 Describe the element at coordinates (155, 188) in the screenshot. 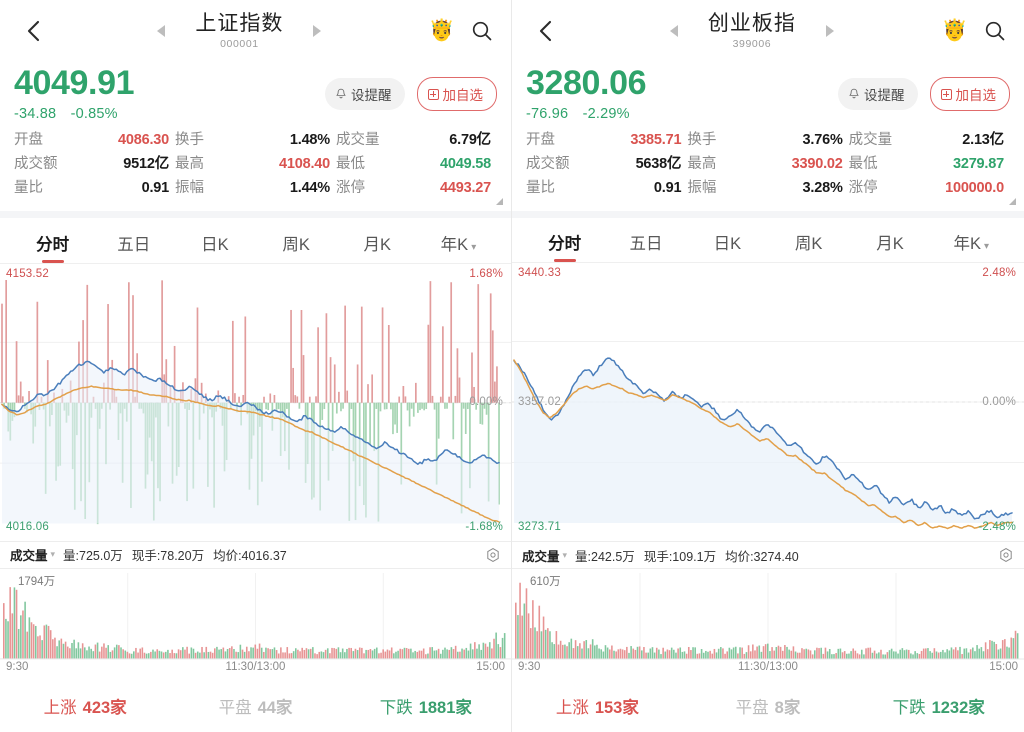

I see `stat-value: 0.91` at that location.